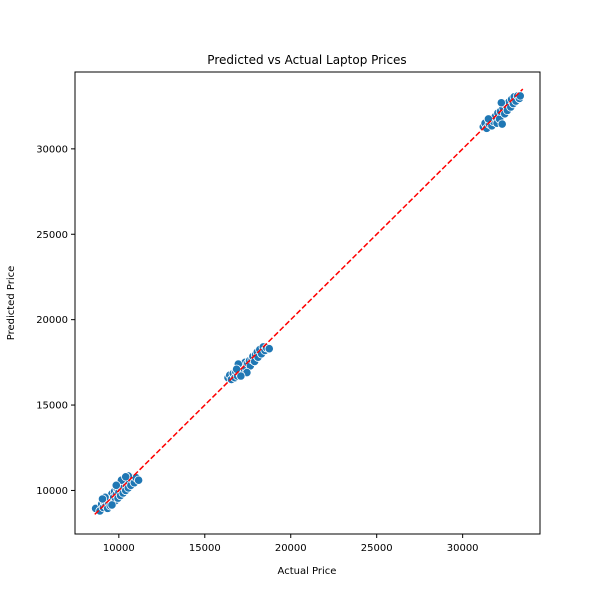  I want to click on x-tick-label: 30000, so click(463, 548).